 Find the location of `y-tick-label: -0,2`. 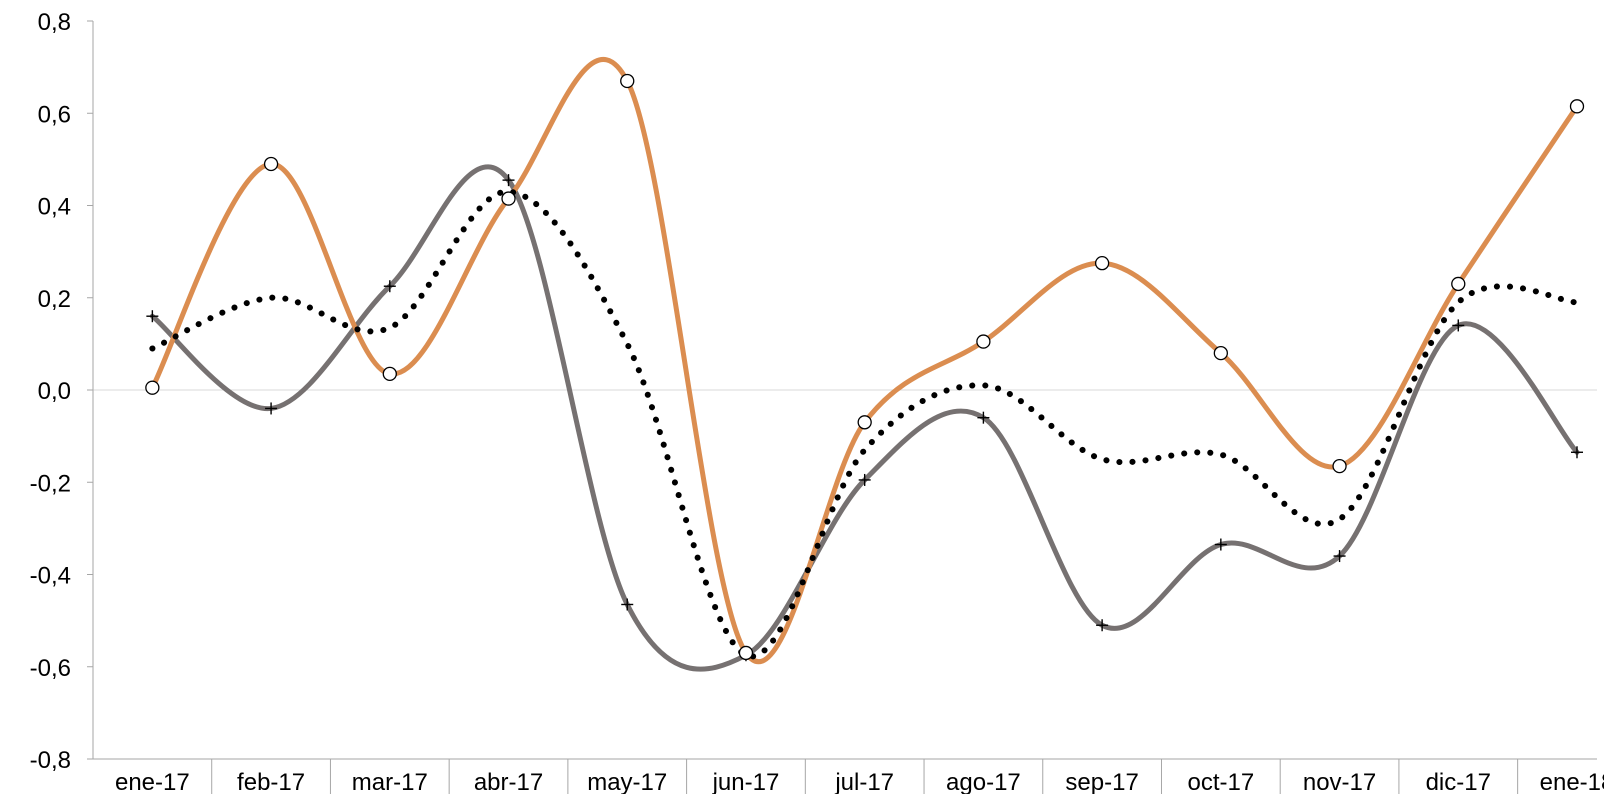

y-tick-label: -0,2 is located at coordinates (50, 483).